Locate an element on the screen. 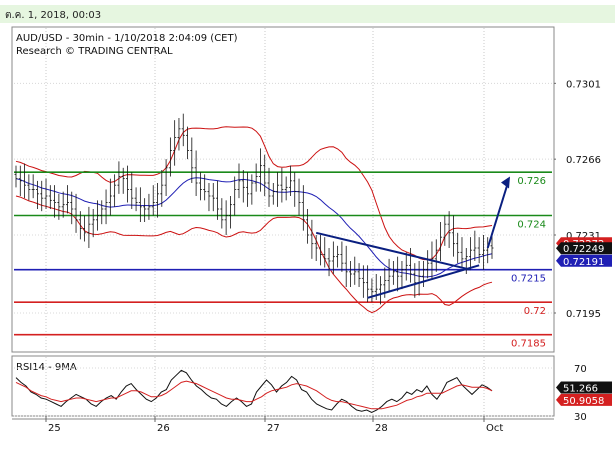  rsi-tags: 51.266 50.9058 is located at coordinates (584, 394).